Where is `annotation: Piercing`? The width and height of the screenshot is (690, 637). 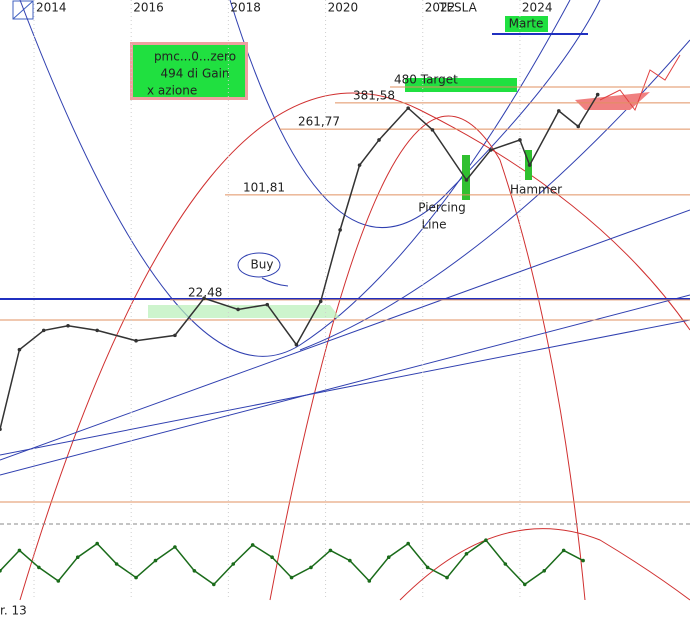
annotation: Piercing is located at coordinates (442, 208).